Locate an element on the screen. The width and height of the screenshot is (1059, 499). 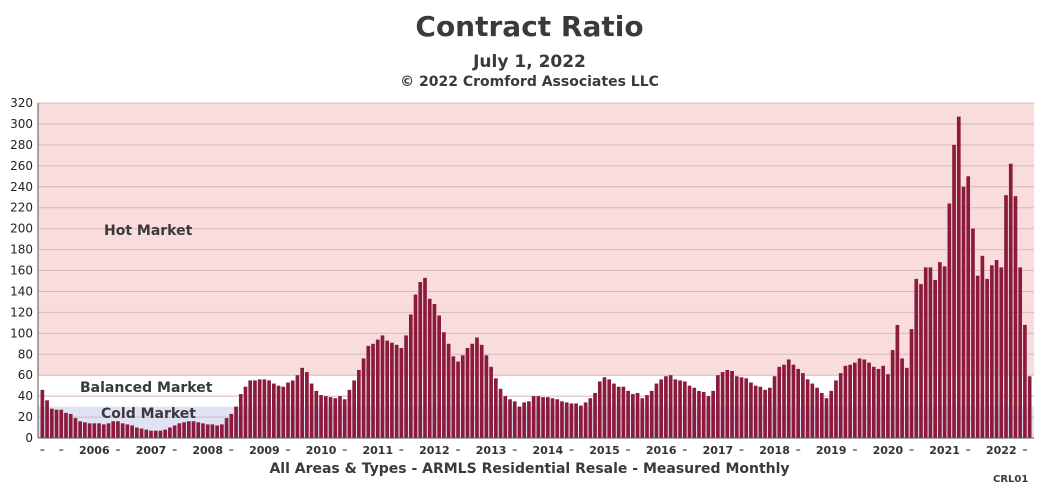
y-tick-label: 240 is located at coordinates (21, 187).